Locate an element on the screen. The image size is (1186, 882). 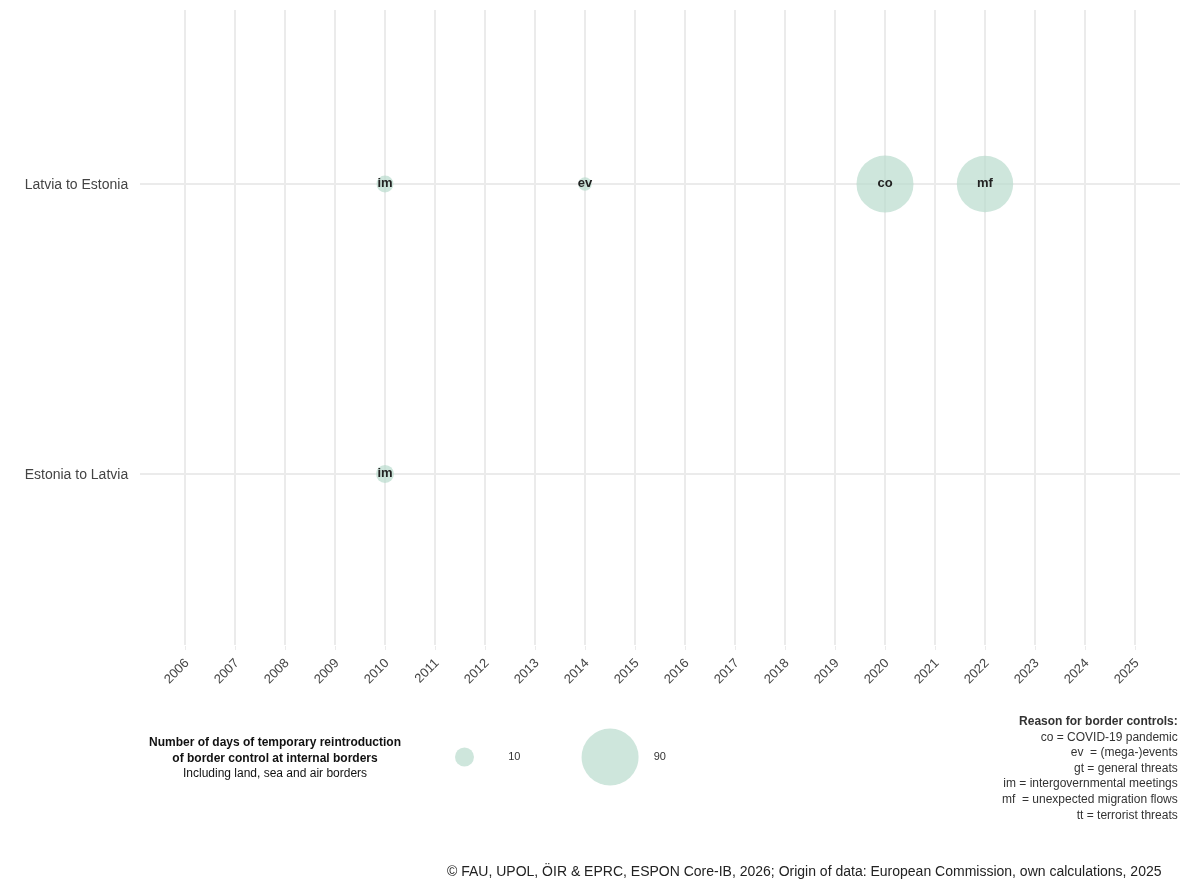
data-label: ev is located at coordinates (585, 183).